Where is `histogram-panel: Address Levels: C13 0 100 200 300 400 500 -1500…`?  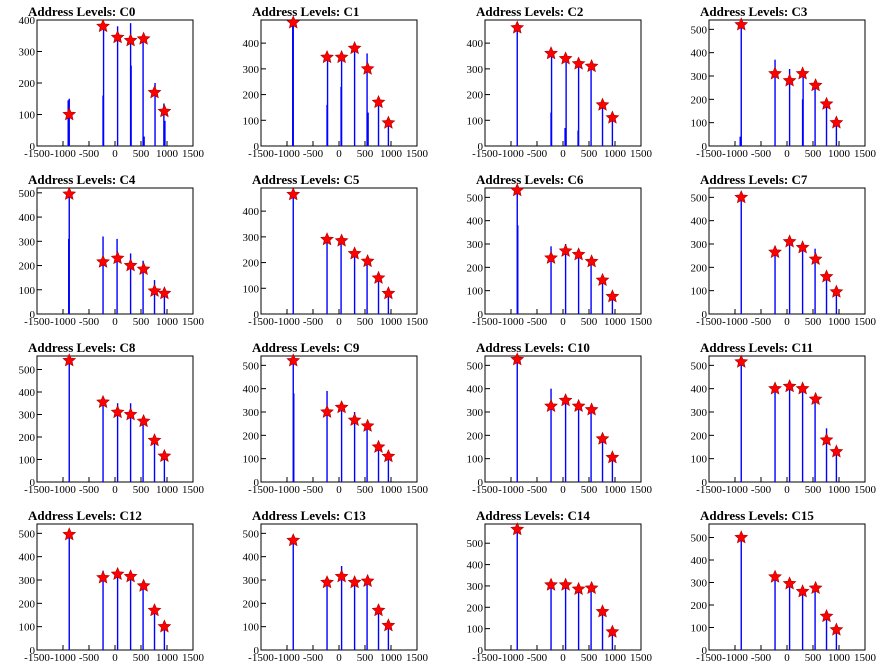 histogram-panel: Address Levels: C13 0 100 200 300 400 500 -1500… is located at coordinates (336, 588).